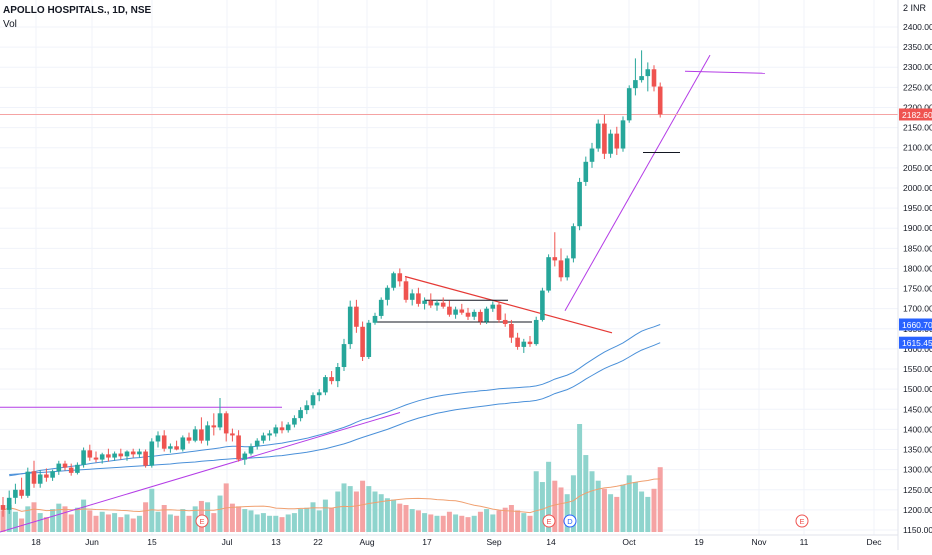 The image size is (932, 555). What do you see at coordinates (10, 24) in the screenshot?
I see `volume-label: Vol` at bounding box center [10, 24].